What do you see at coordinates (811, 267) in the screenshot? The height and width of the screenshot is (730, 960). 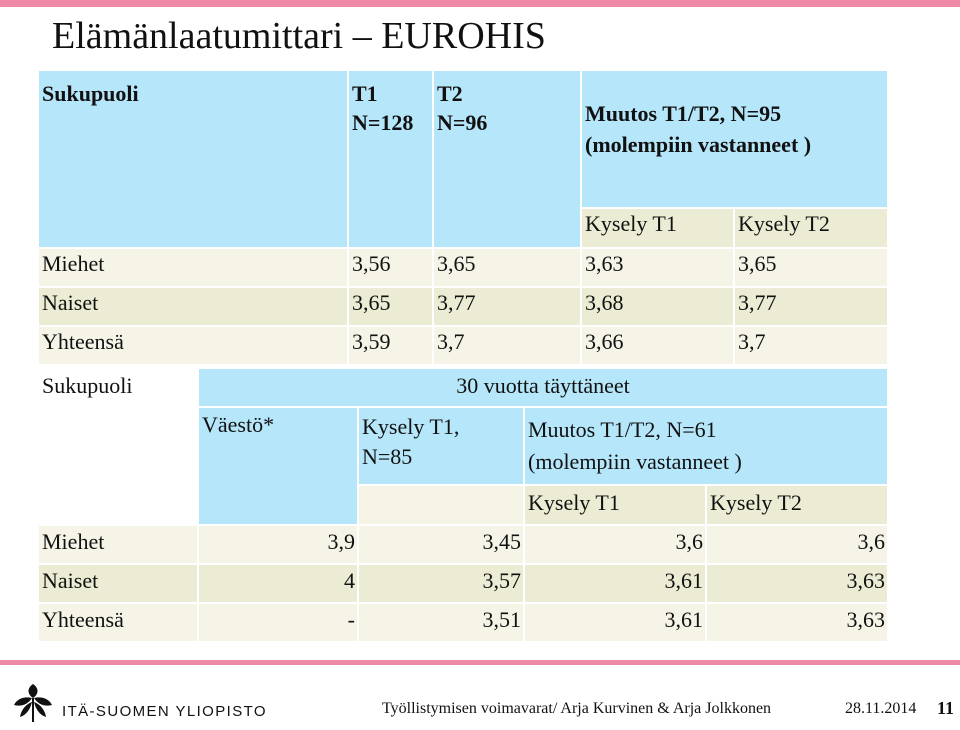 I see `cell-kysely-t2: 3,65` at bounding box center [811, 267].